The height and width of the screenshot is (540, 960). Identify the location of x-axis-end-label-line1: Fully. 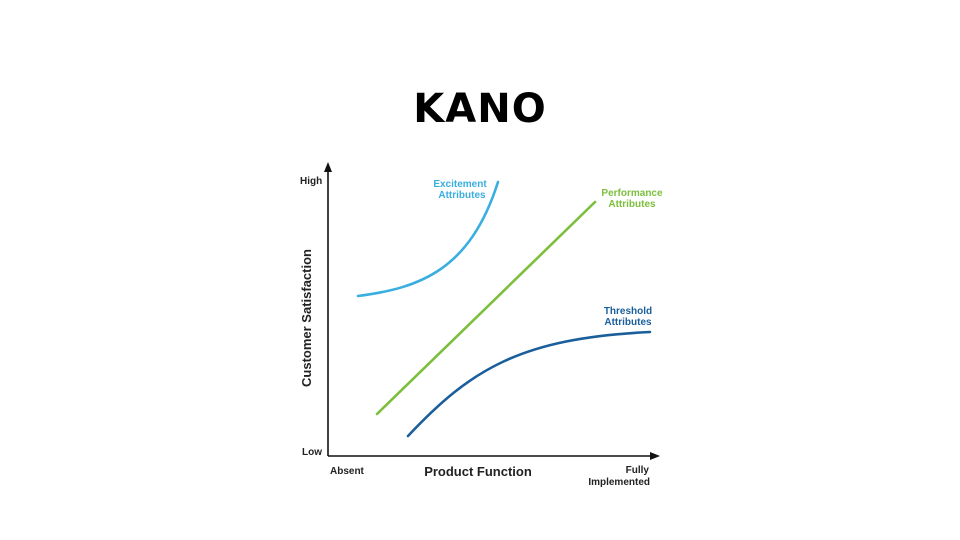
(638, 470).